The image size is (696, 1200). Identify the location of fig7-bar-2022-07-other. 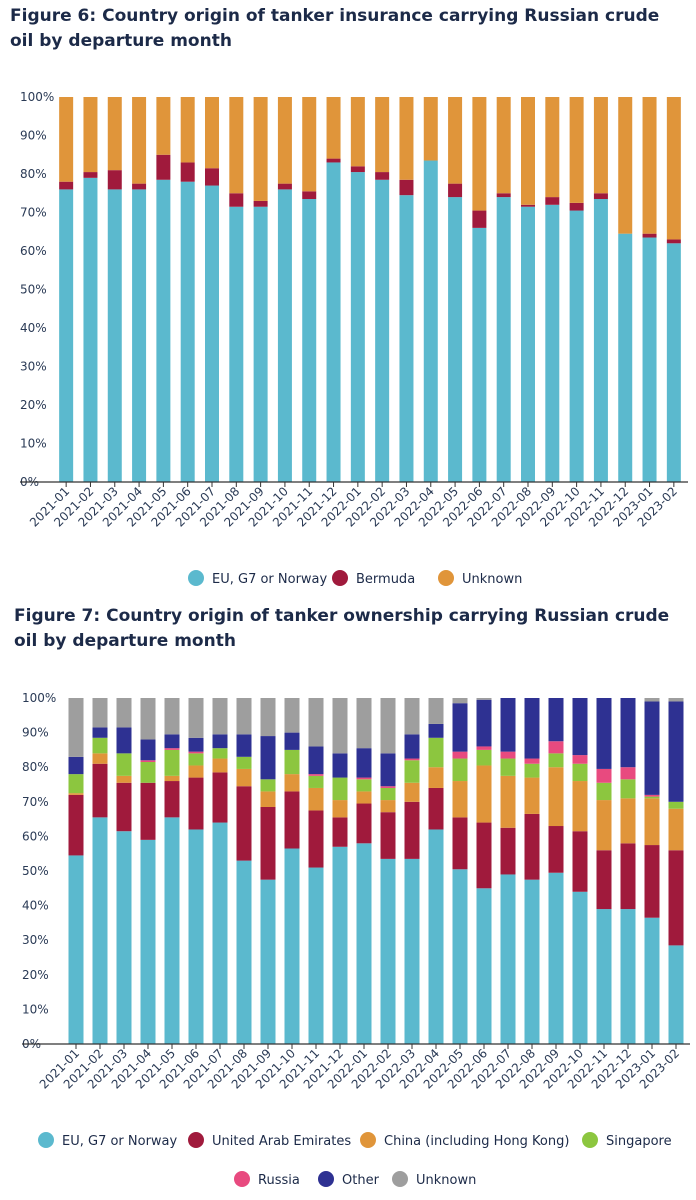
(508, 725).